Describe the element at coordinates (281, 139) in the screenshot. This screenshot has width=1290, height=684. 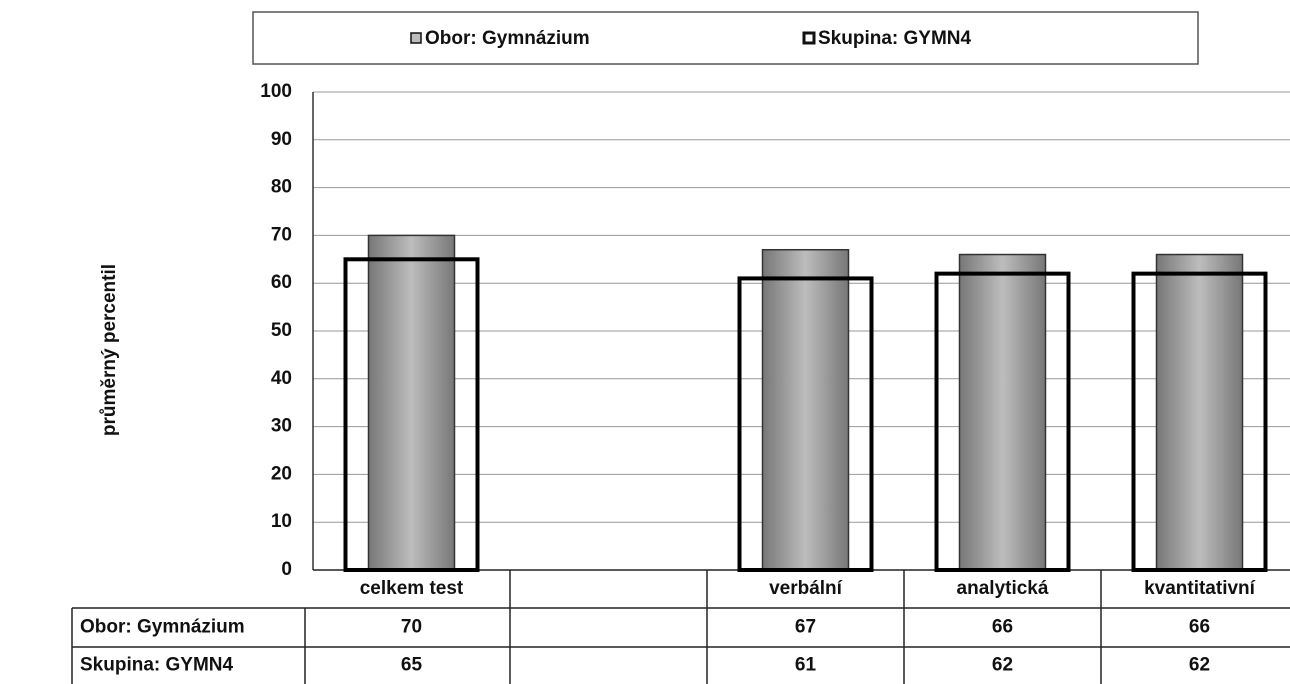
I see `y-tick-label: 90` at that location.